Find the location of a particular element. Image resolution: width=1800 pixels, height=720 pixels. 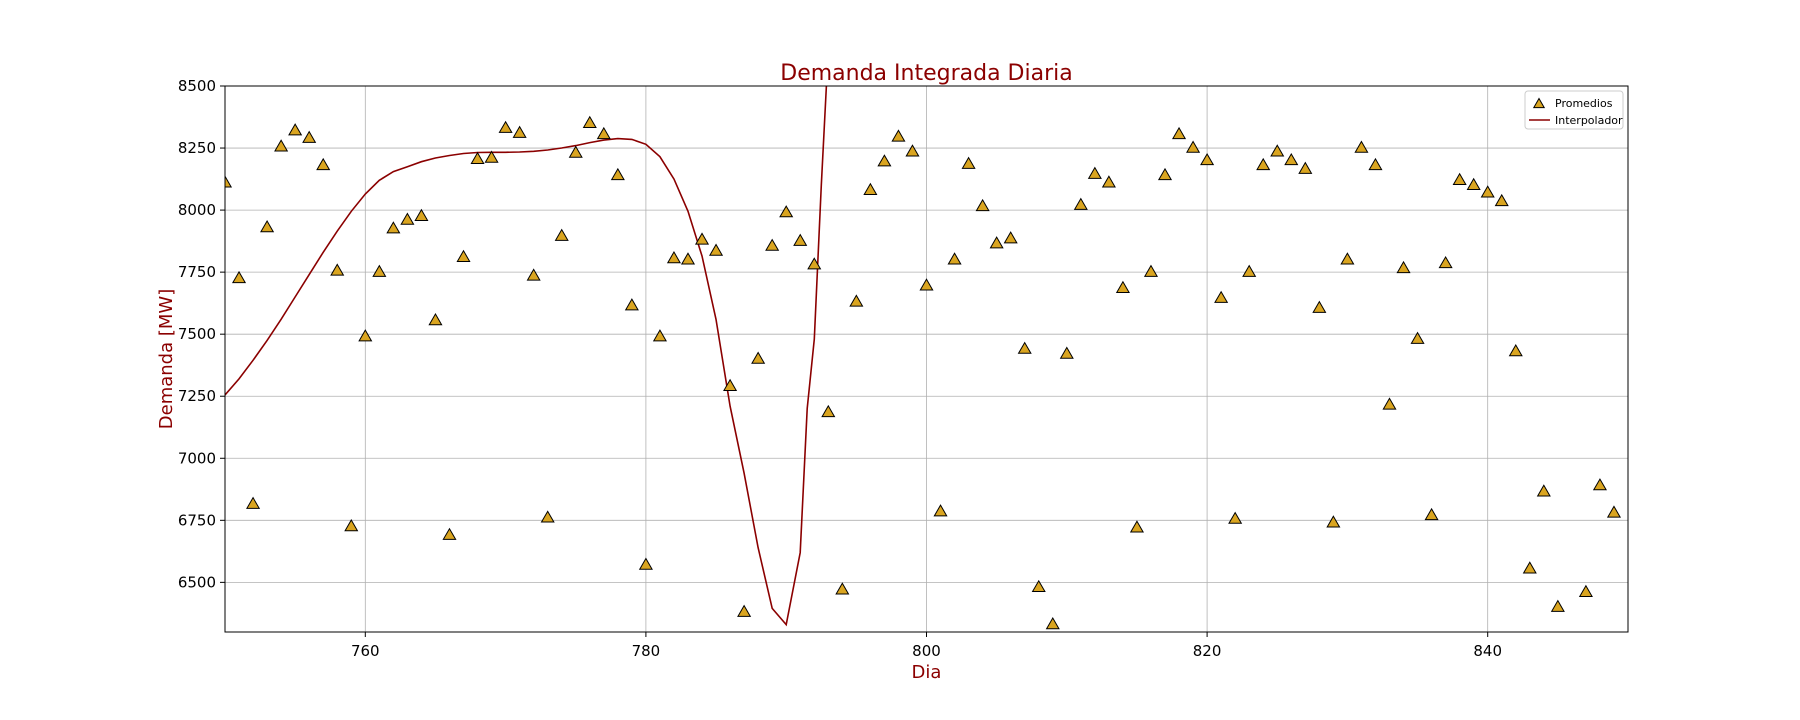

legend-marker-promedios is located at coordinates (1539, 103).